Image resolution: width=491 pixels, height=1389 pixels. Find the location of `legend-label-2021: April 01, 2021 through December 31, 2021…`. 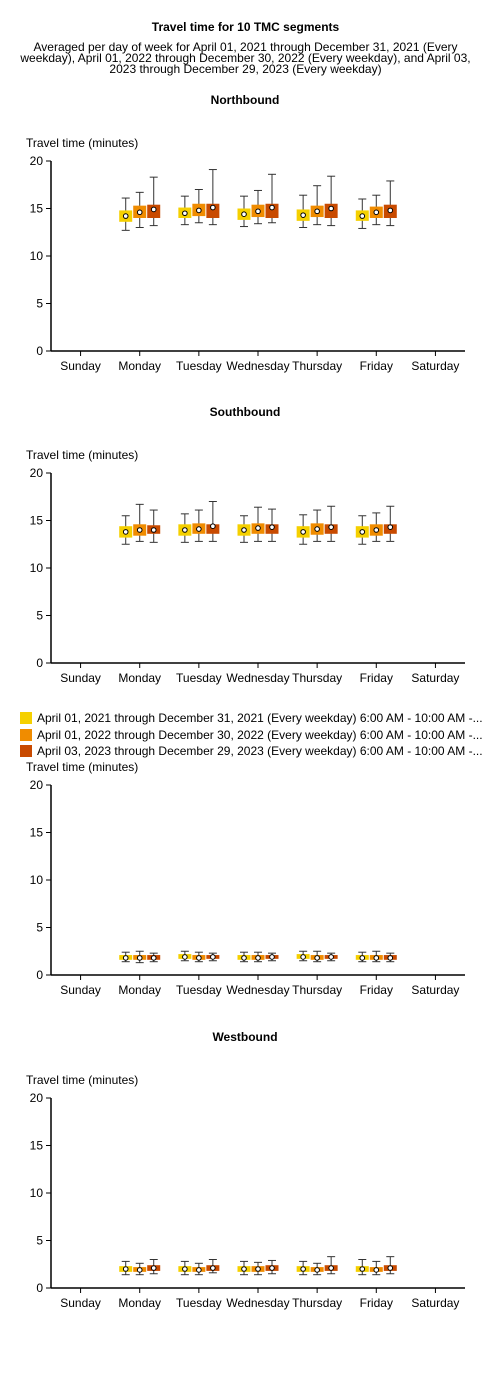

legend-label-2021: April 01, 2021 through December 31, 2021… is located at coordinates (260, 718).